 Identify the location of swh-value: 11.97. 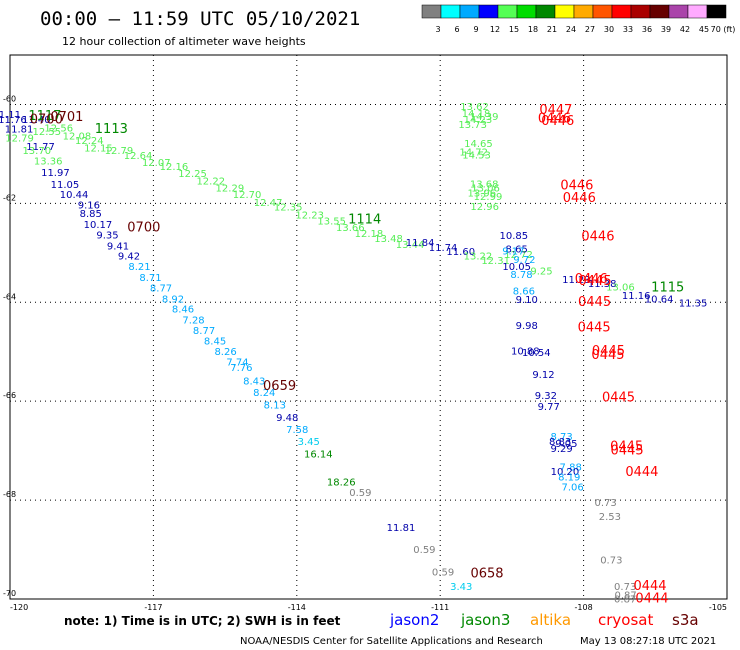
(55, 173).